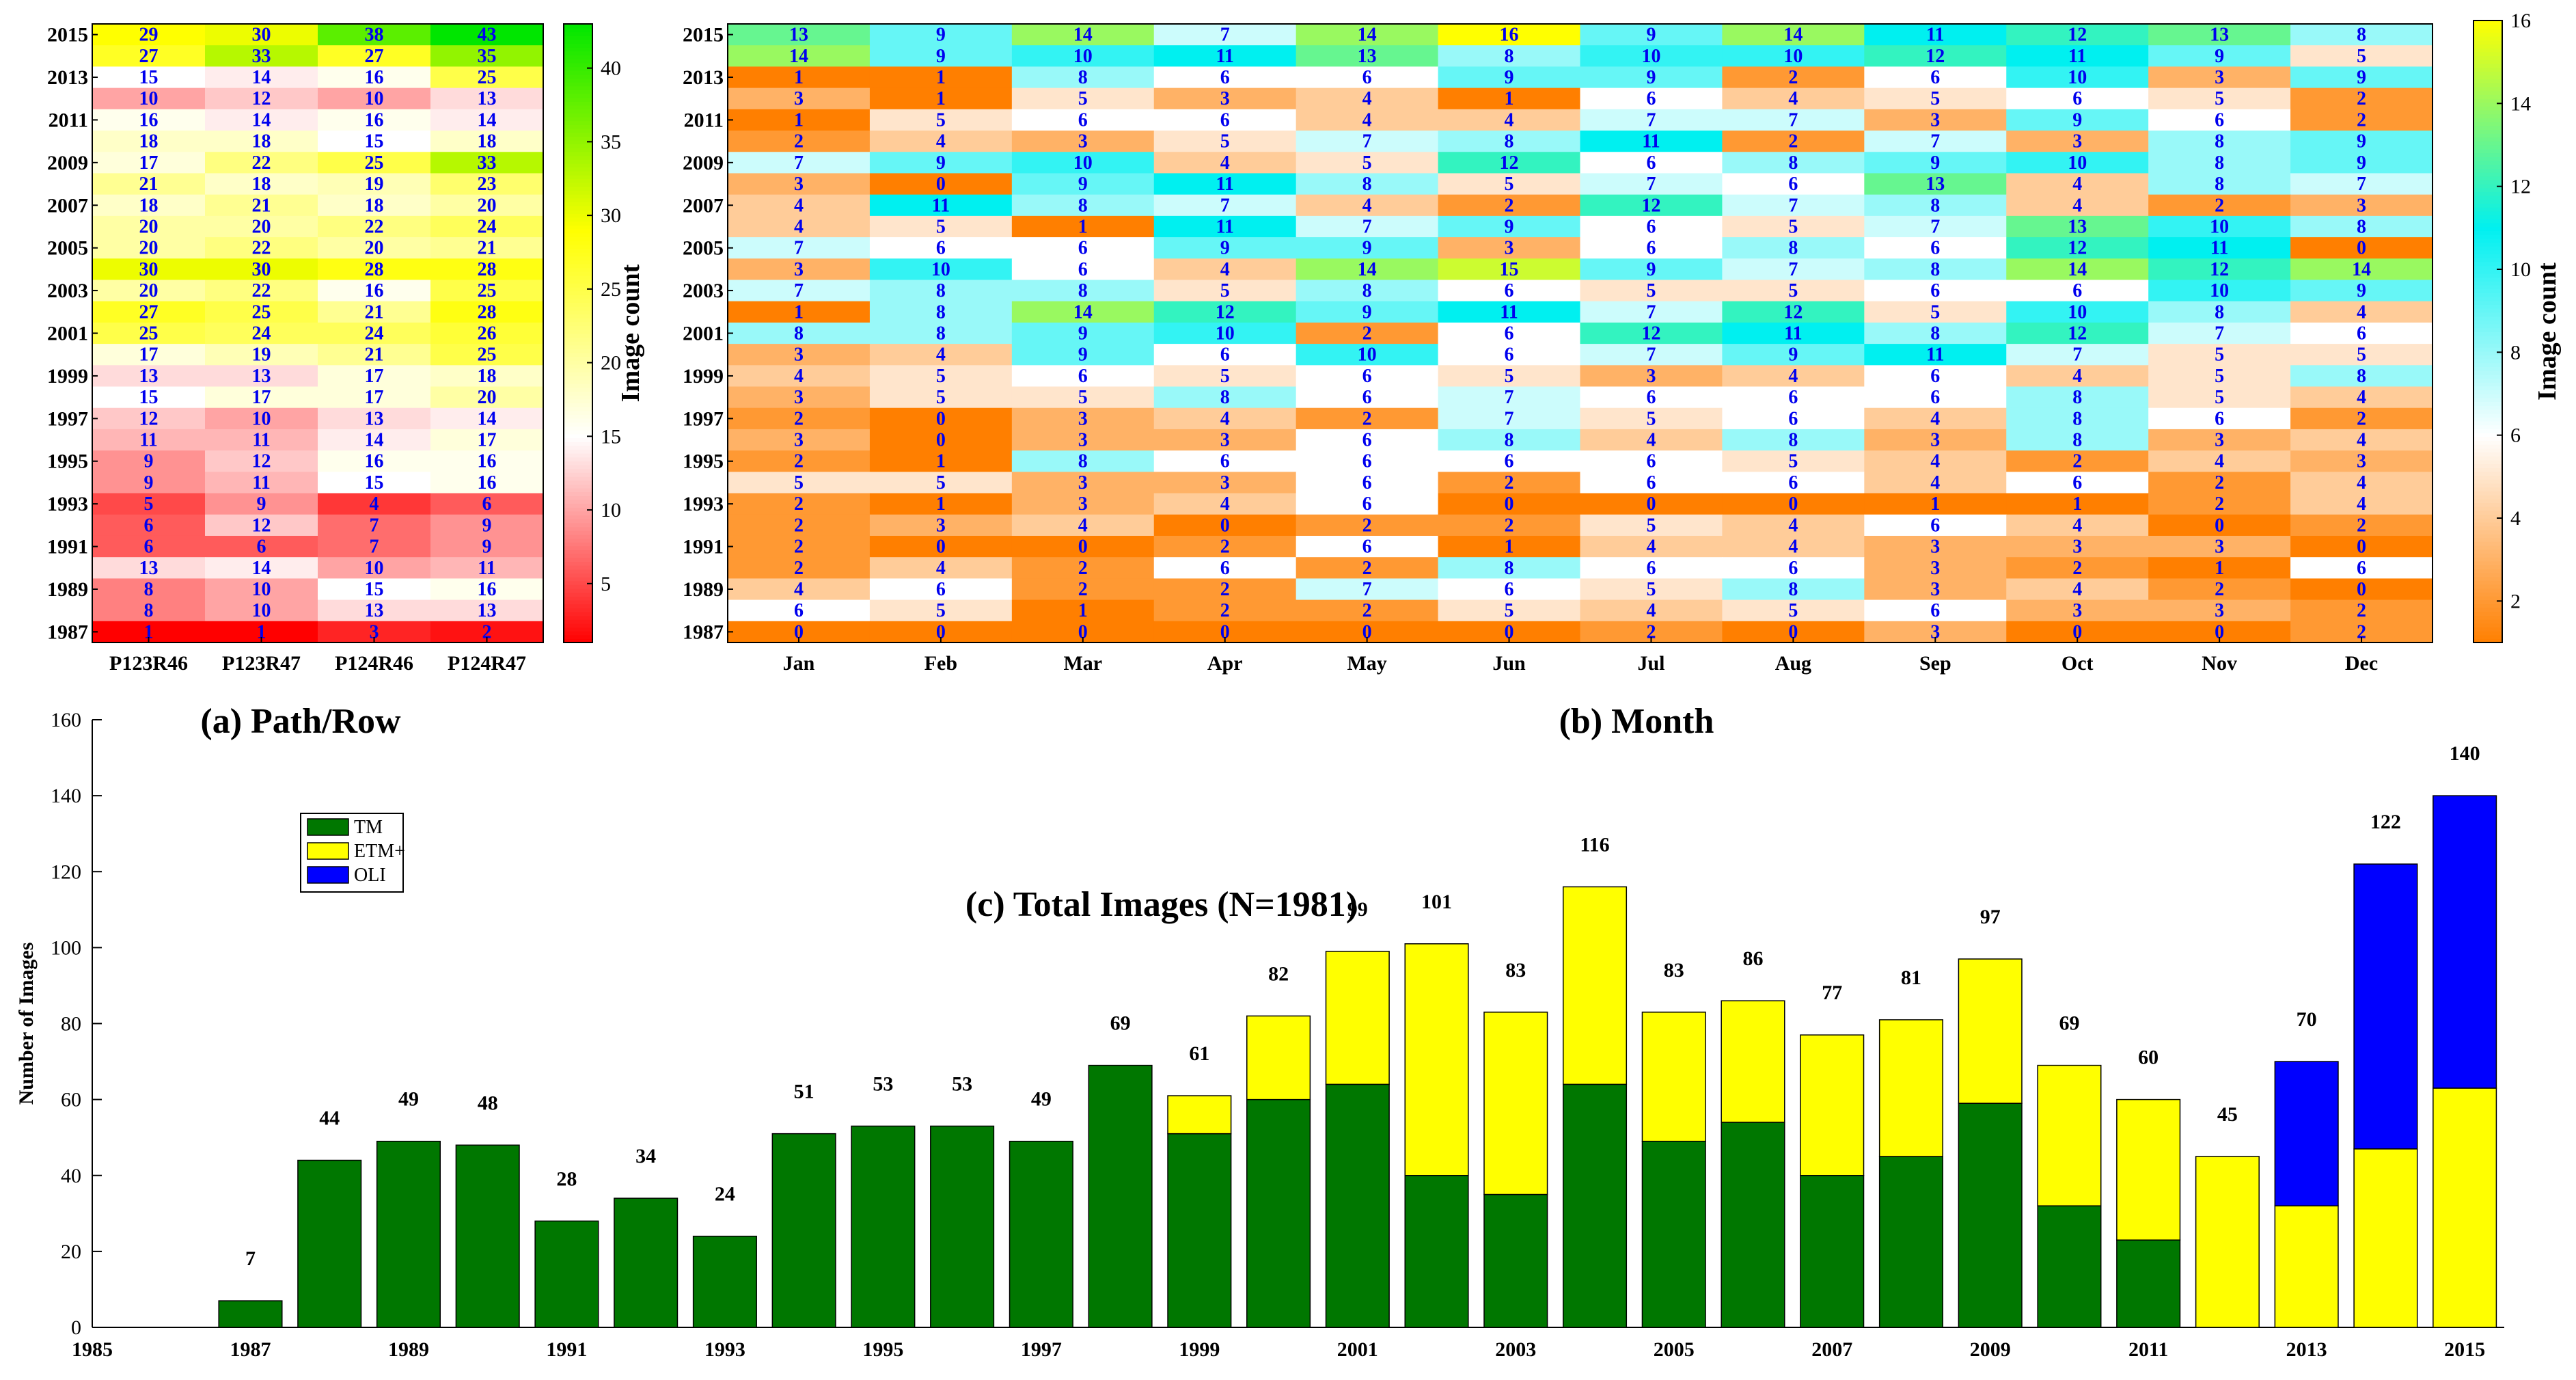 The width and height of the screenshot is (2576, 1380). Describe the element at coordinates (703, 163) in the screenshot. I see `y-tick-label: 2009` at that location.